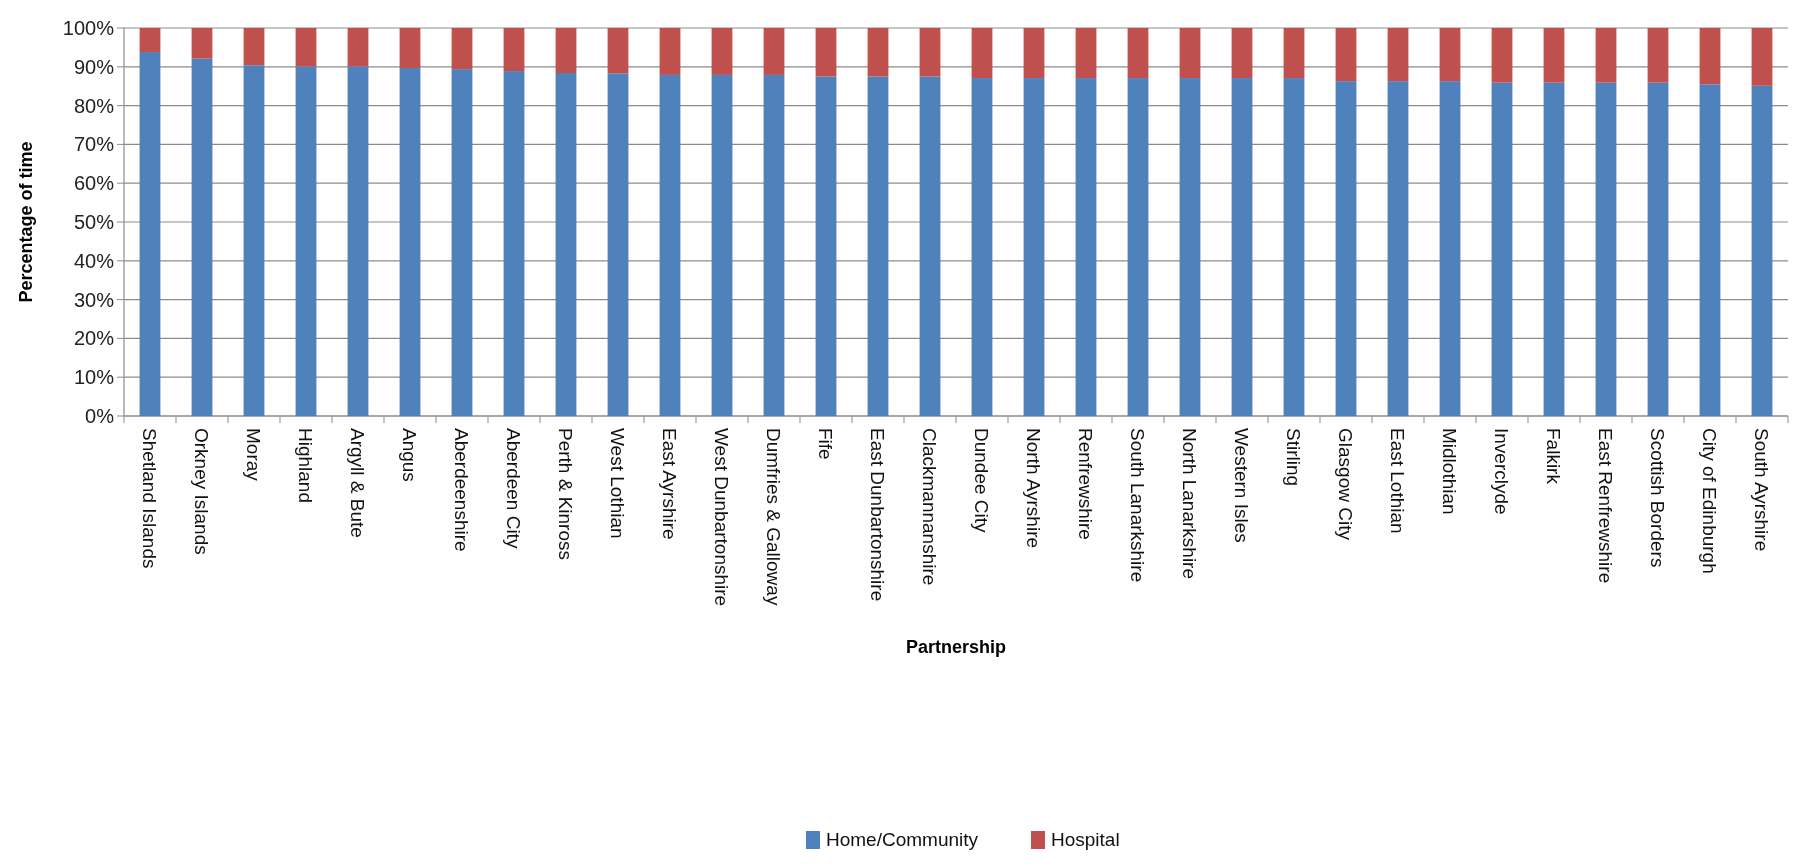  What do you see at coordinates (94, 183) in the screenshot?
I see `y-tick-label: 60%` at bounding box center [94, 183].